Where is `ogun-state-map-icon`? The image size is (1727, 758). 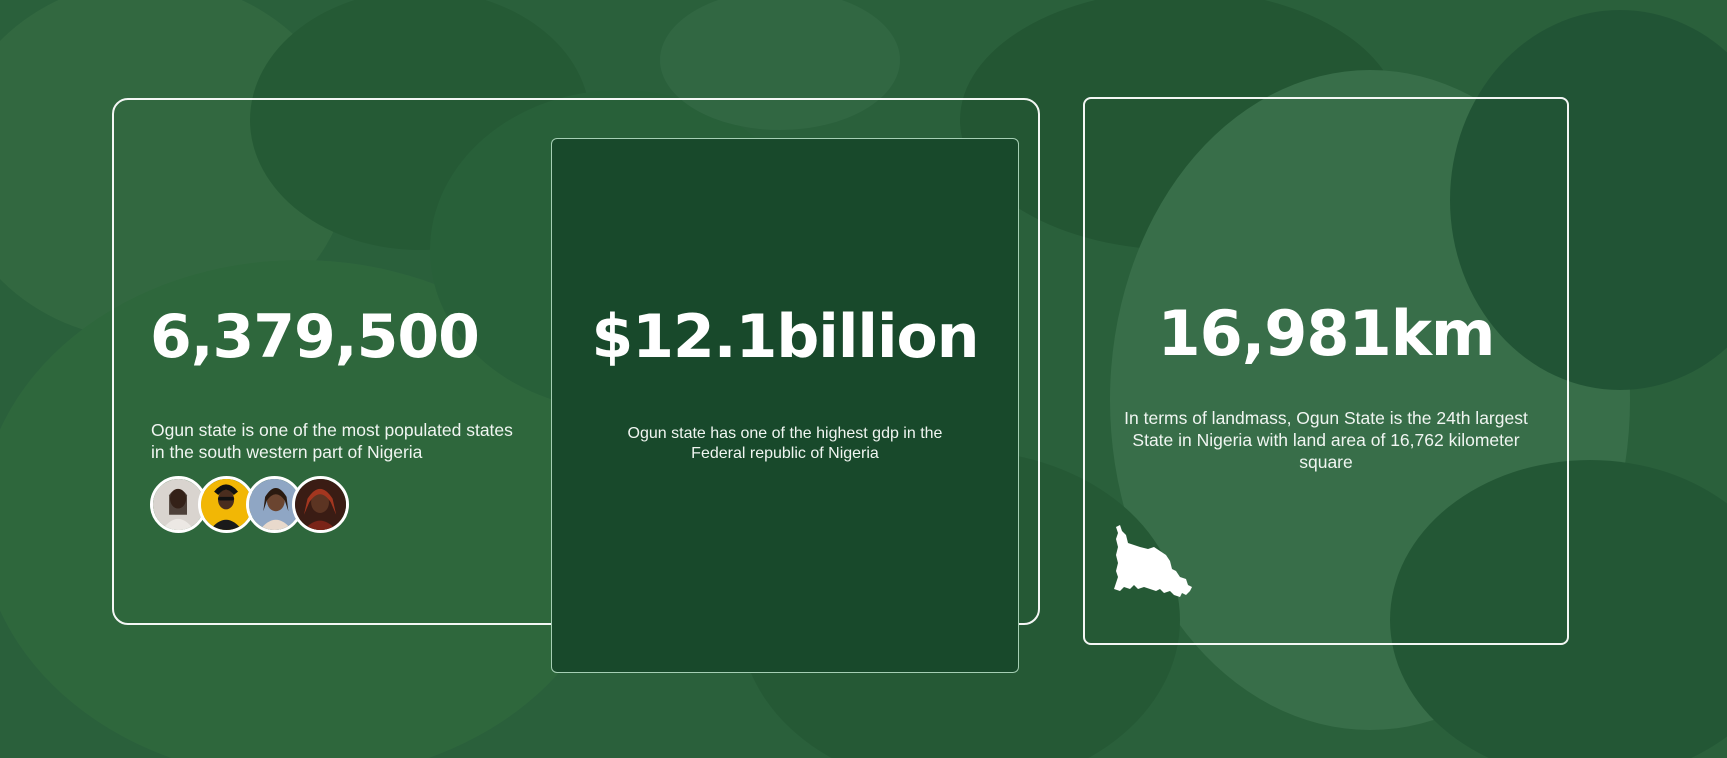
ogun-state-map-icon is located at coordinates (1152, 562).